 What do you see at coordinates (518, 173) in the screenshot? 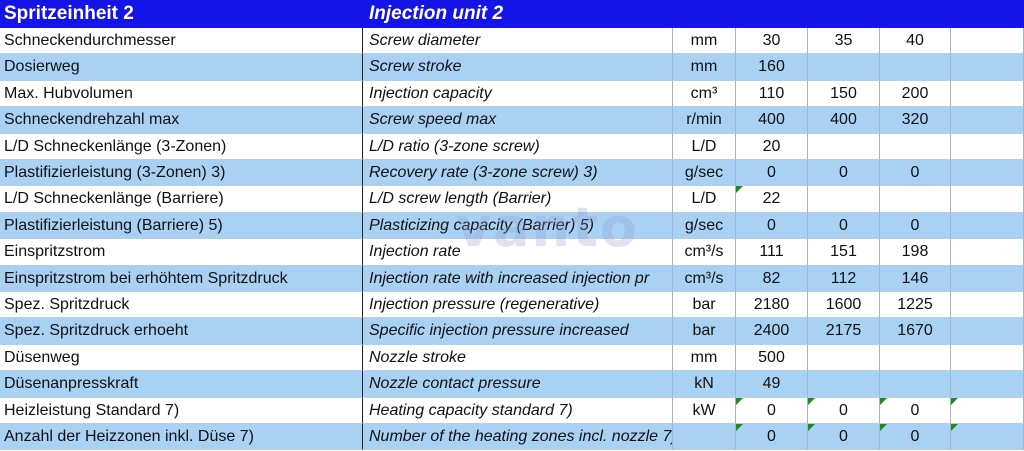
I see `english-label-cell: Recovery rate (3-zone screw) 3)` at bounding box center [518, 173].